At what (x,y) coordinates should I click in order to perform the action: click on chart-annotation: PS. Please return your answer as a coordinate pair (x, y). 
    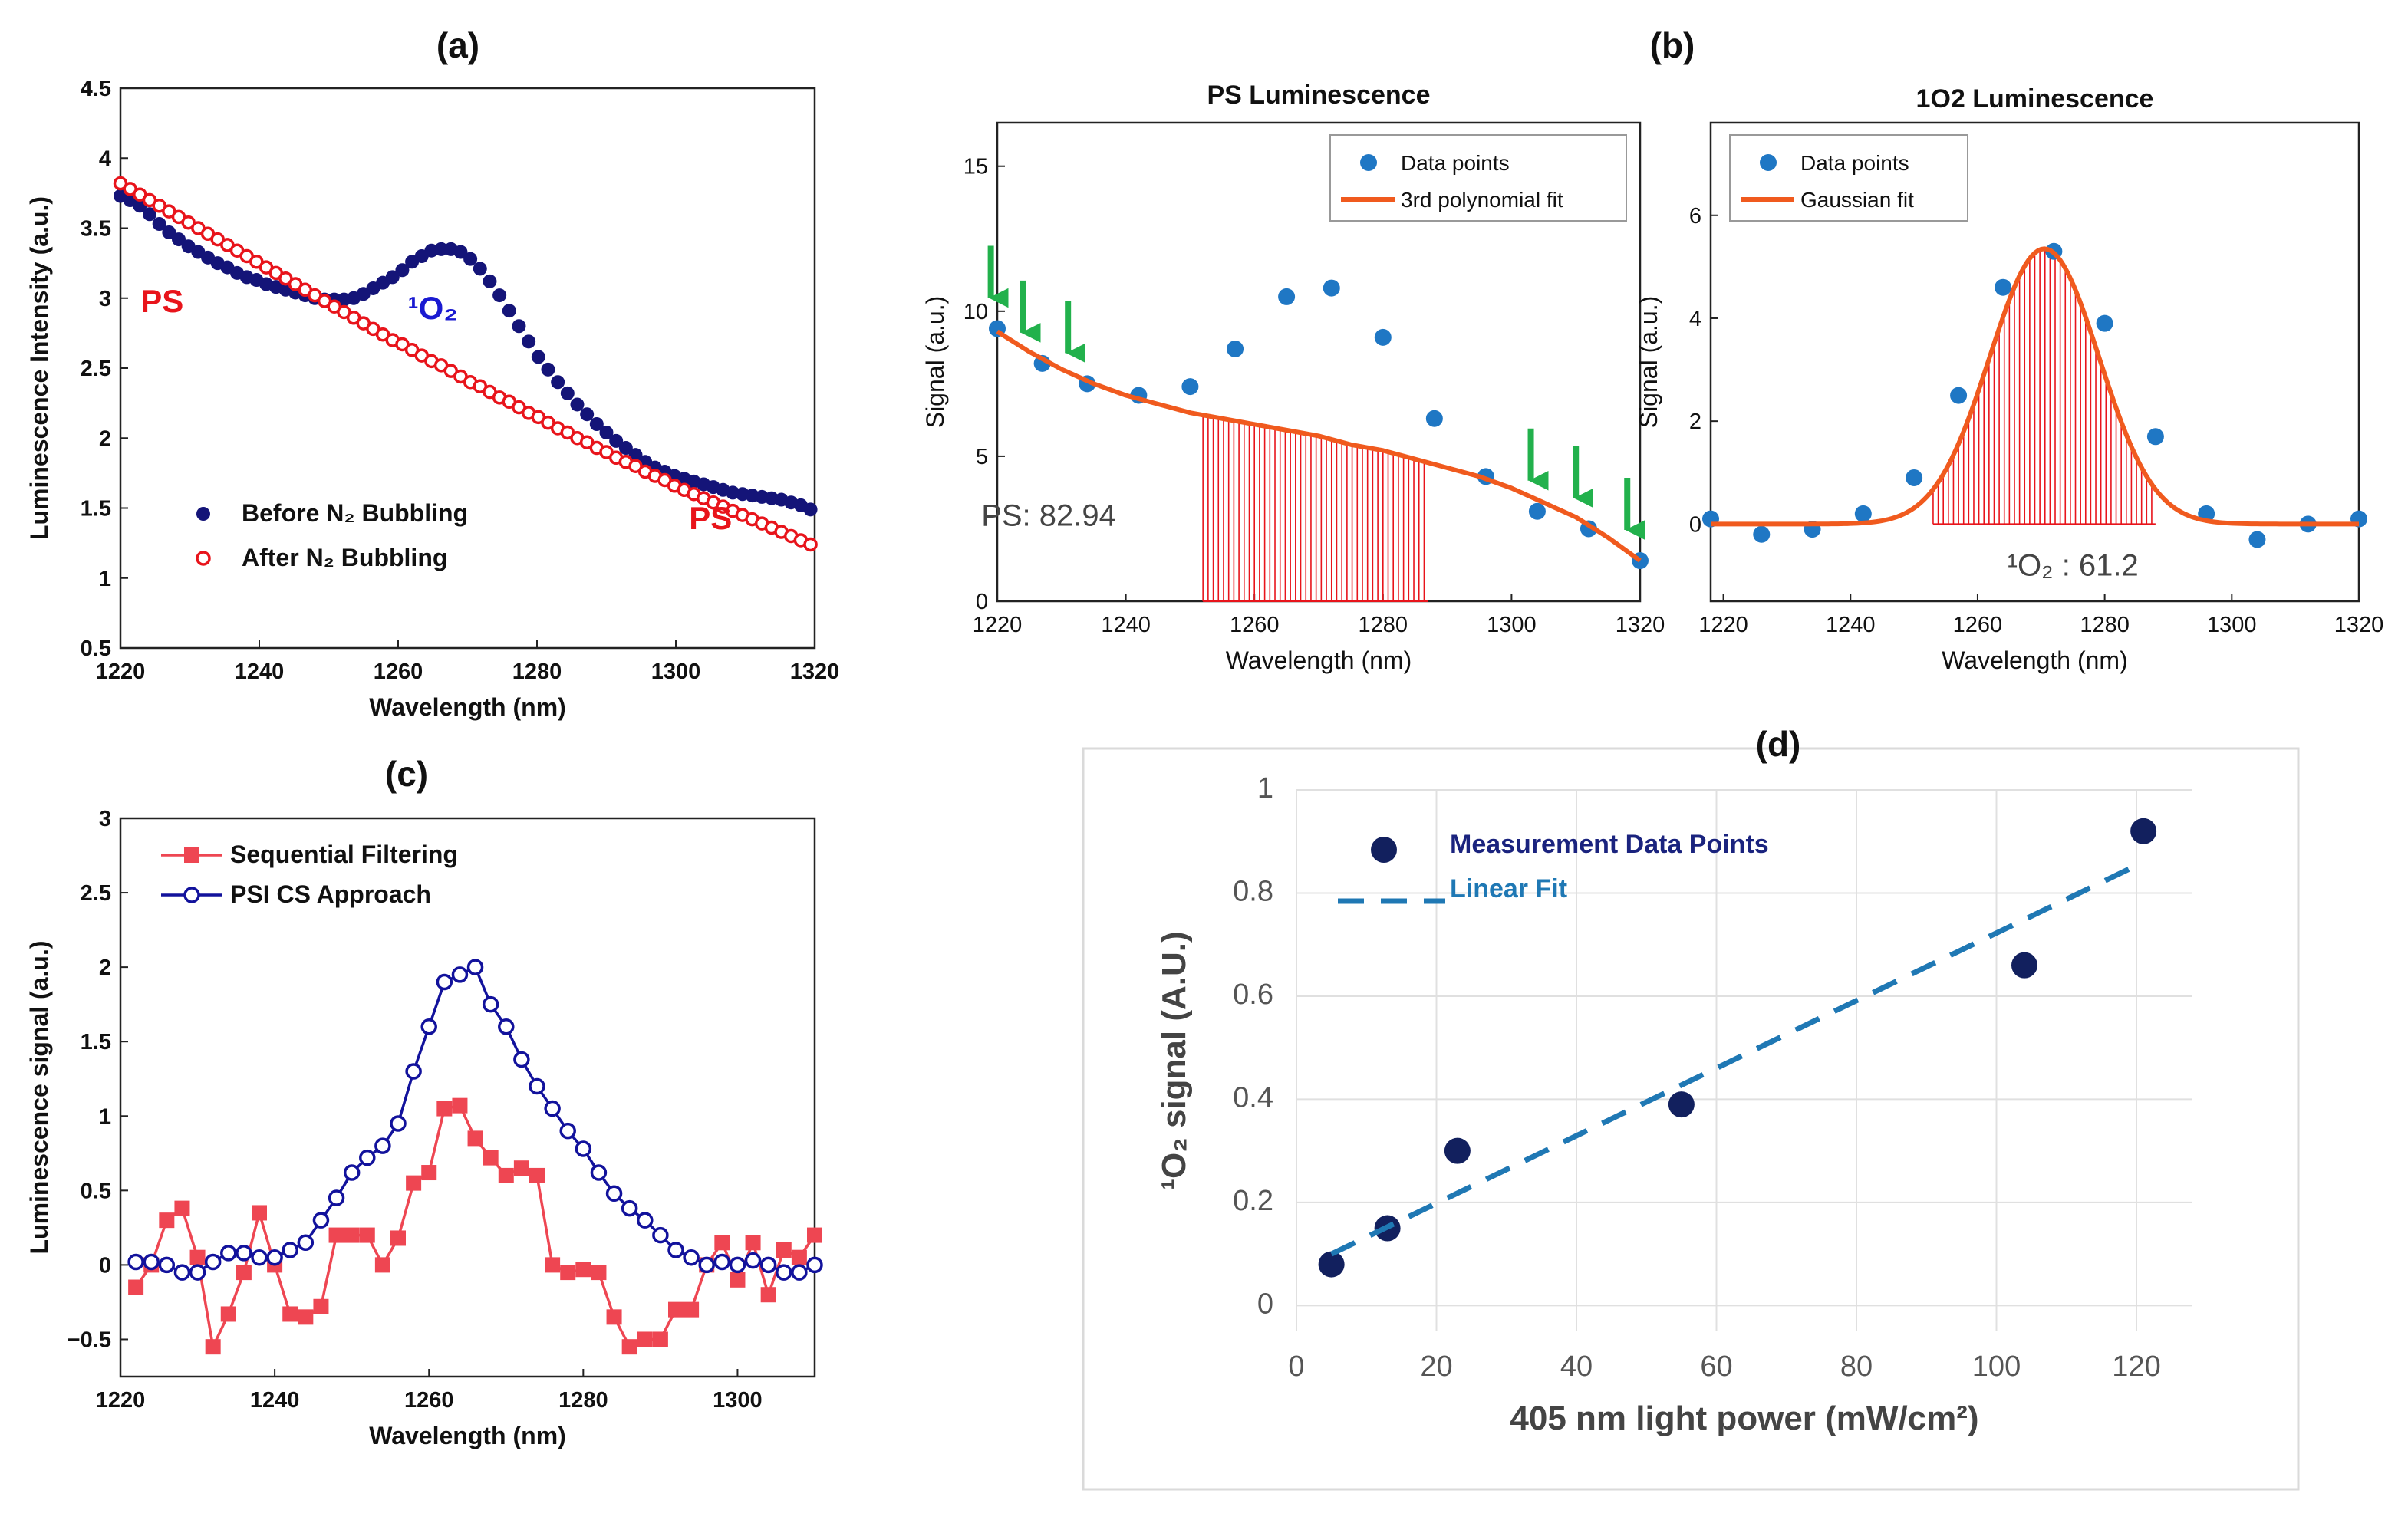
    Looking at the image, I should click on (710, 518).